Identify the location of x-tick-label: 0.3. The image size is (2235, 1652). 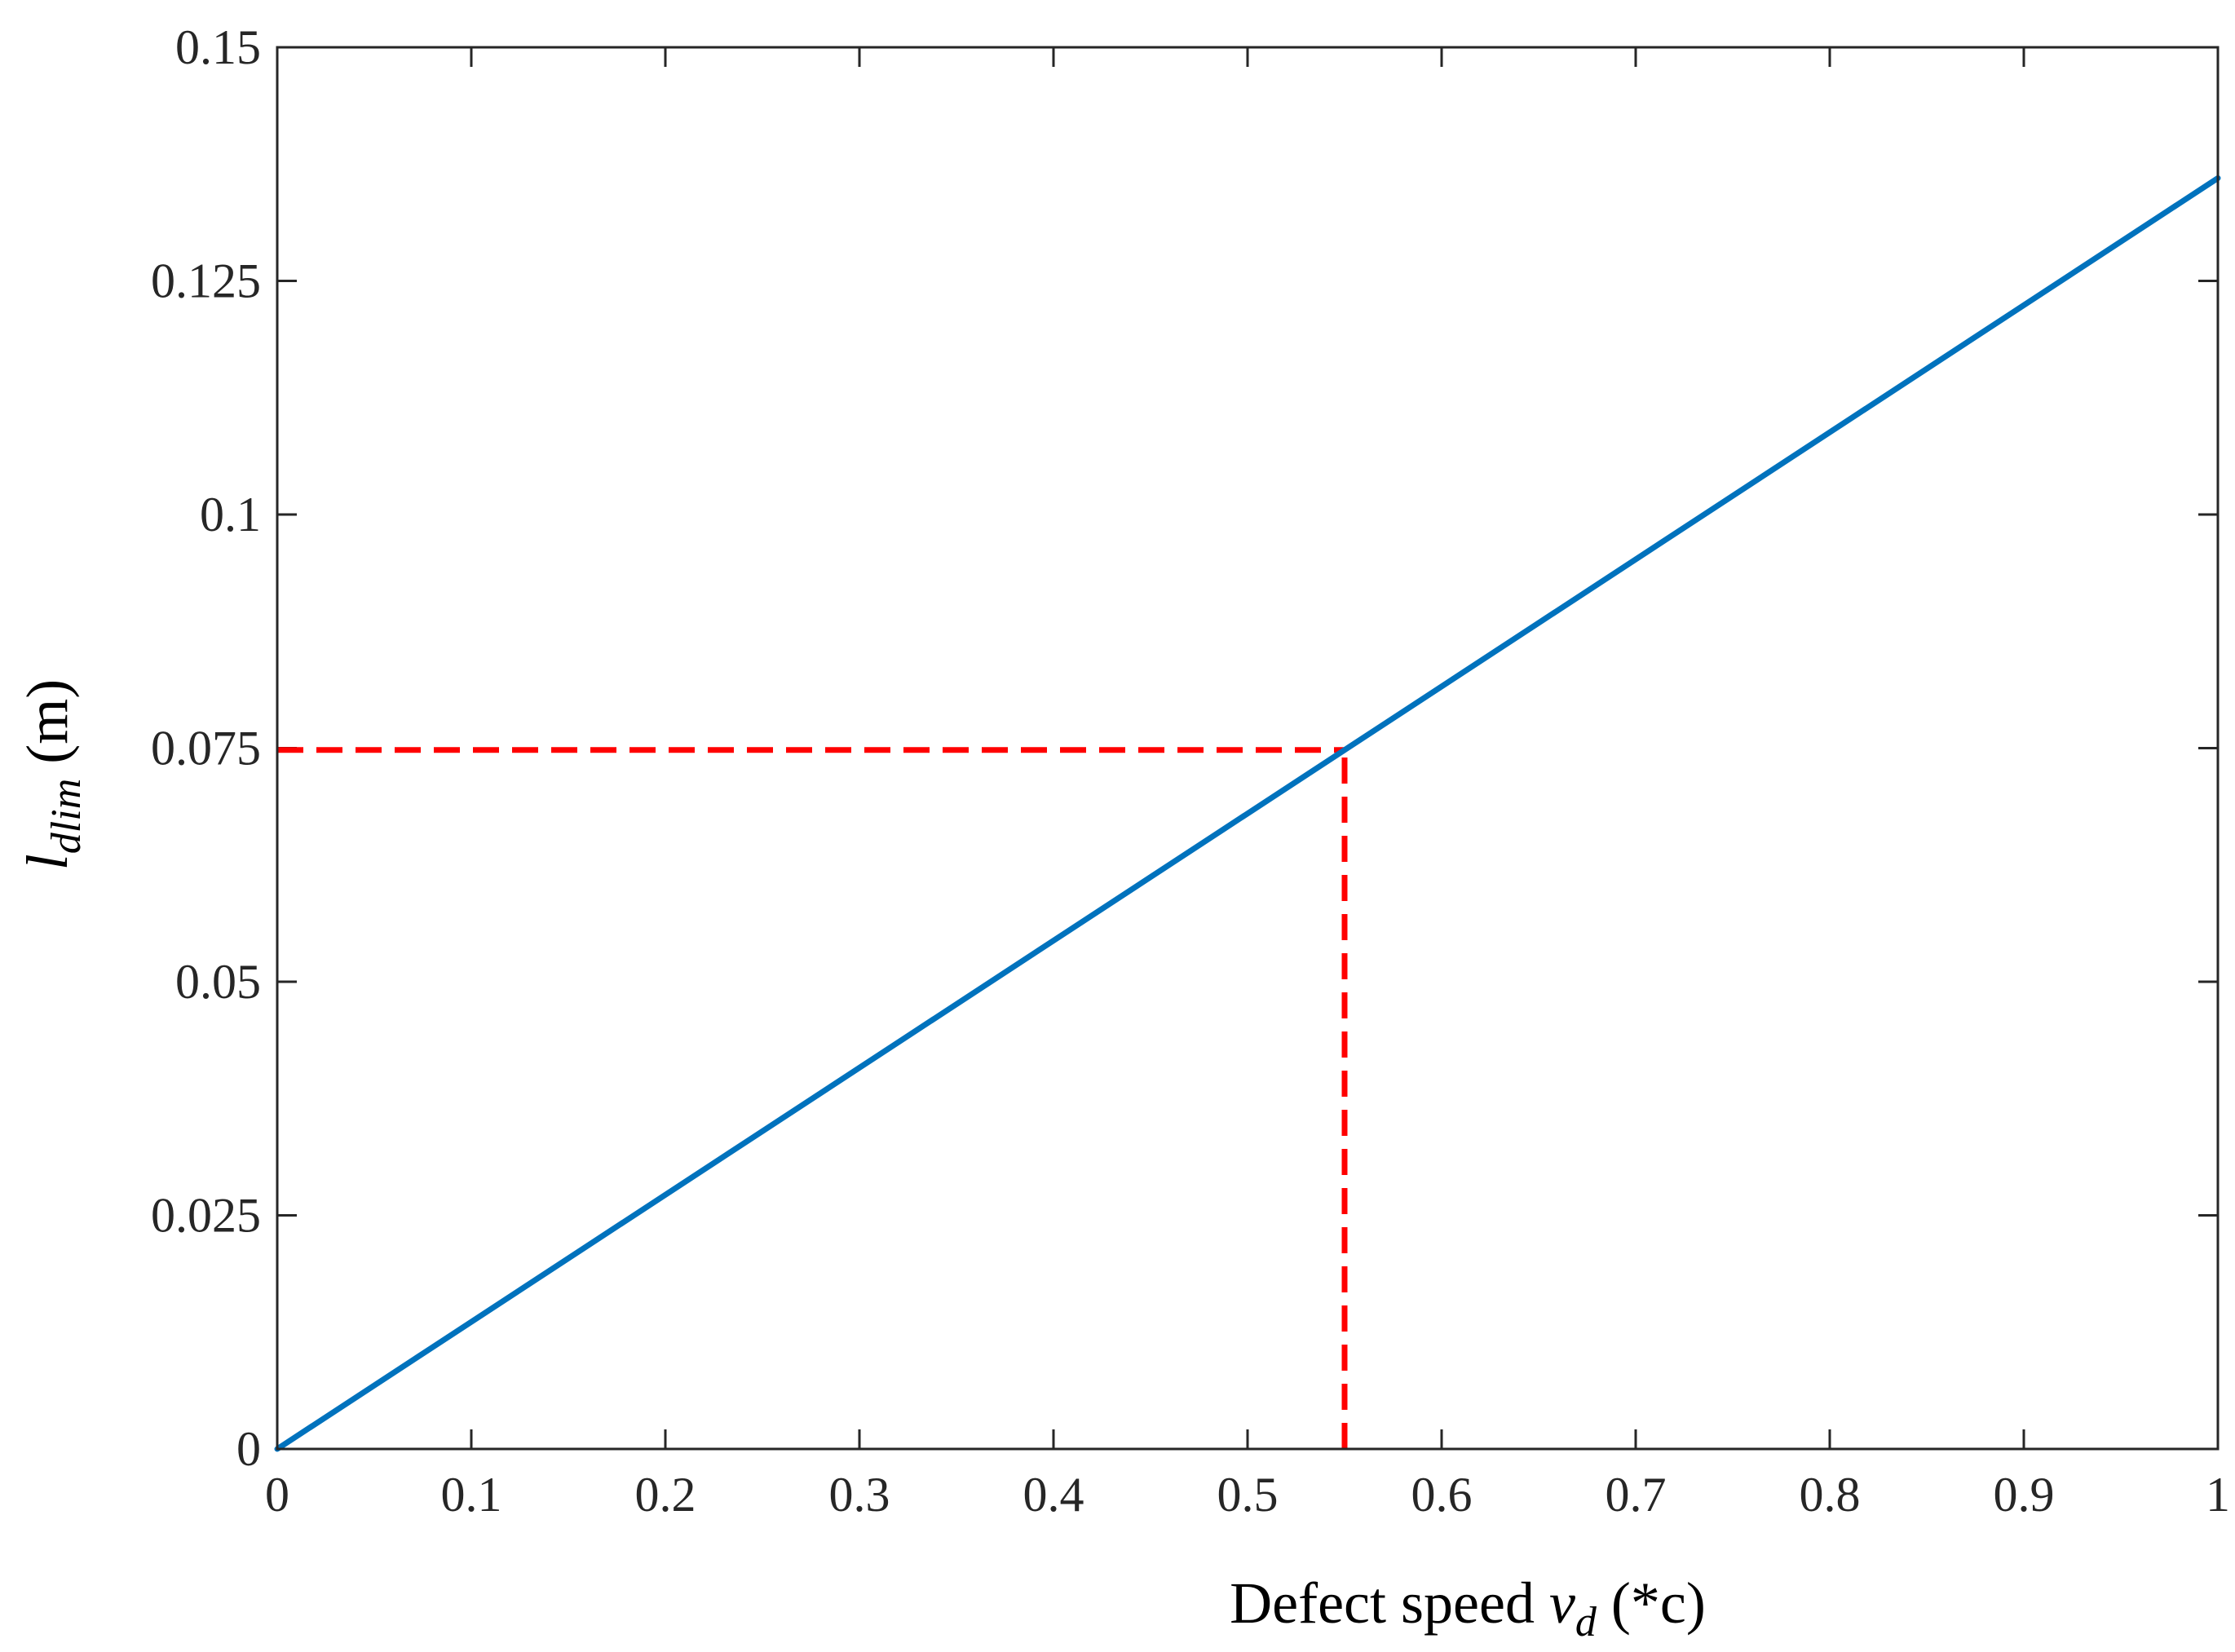
(859, 1495).